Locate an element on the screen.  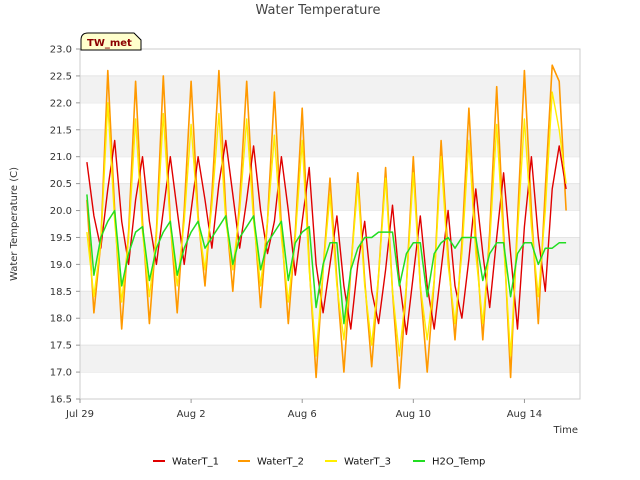
x-tick-label: Aug 2 is located at coordinates (191, 414).